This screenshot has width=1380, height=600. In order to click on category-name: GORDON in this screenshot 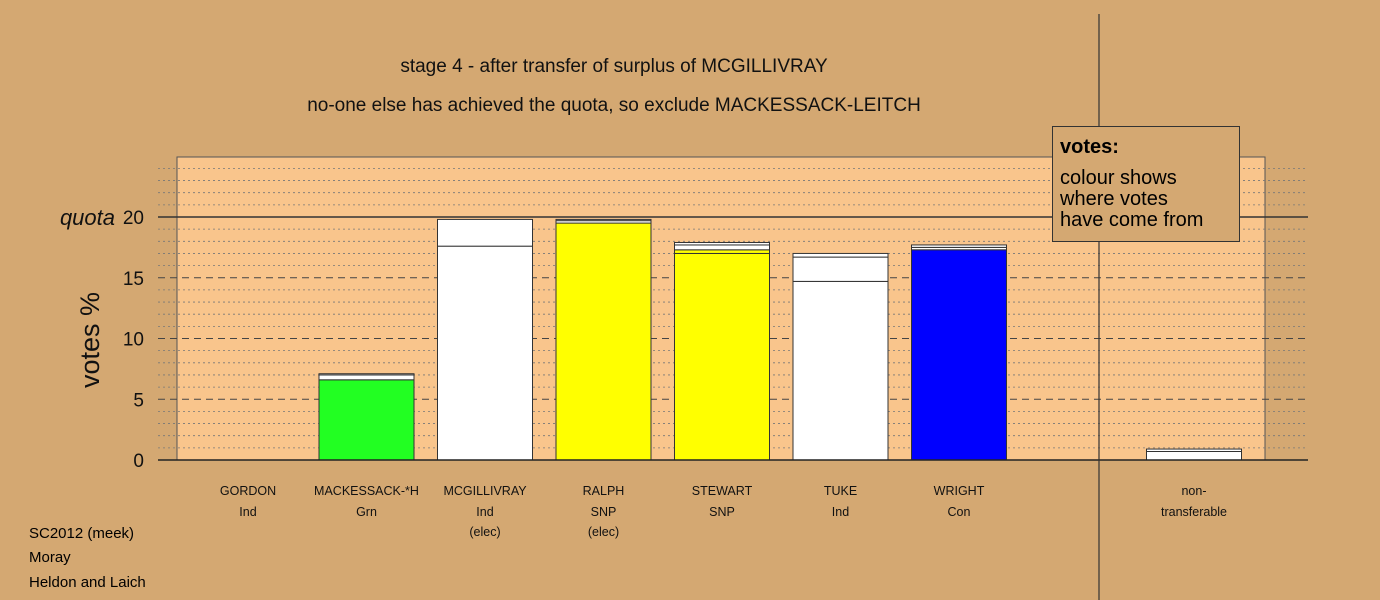, I will do `click(248, 491)`.